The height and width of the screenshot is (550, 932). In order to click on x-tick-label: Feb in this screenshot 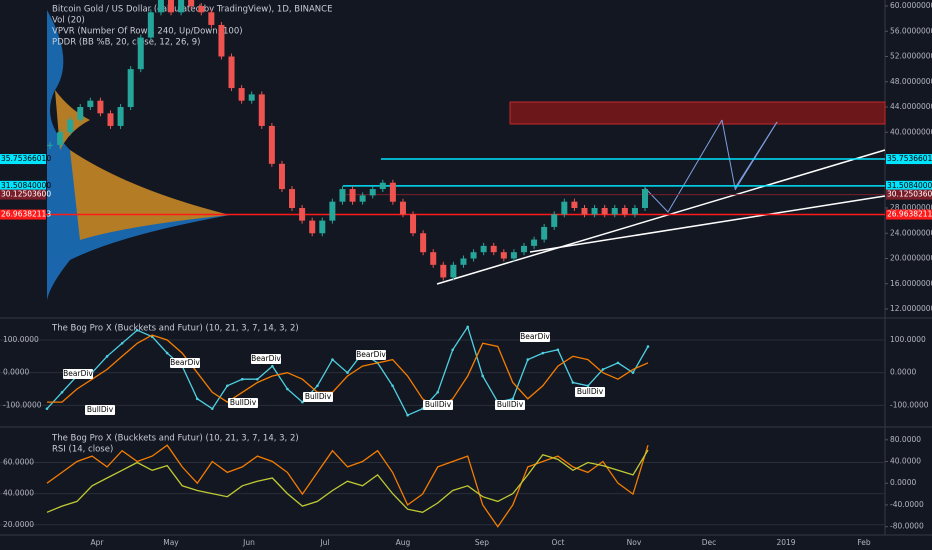, I will do `click(864, 542)`.